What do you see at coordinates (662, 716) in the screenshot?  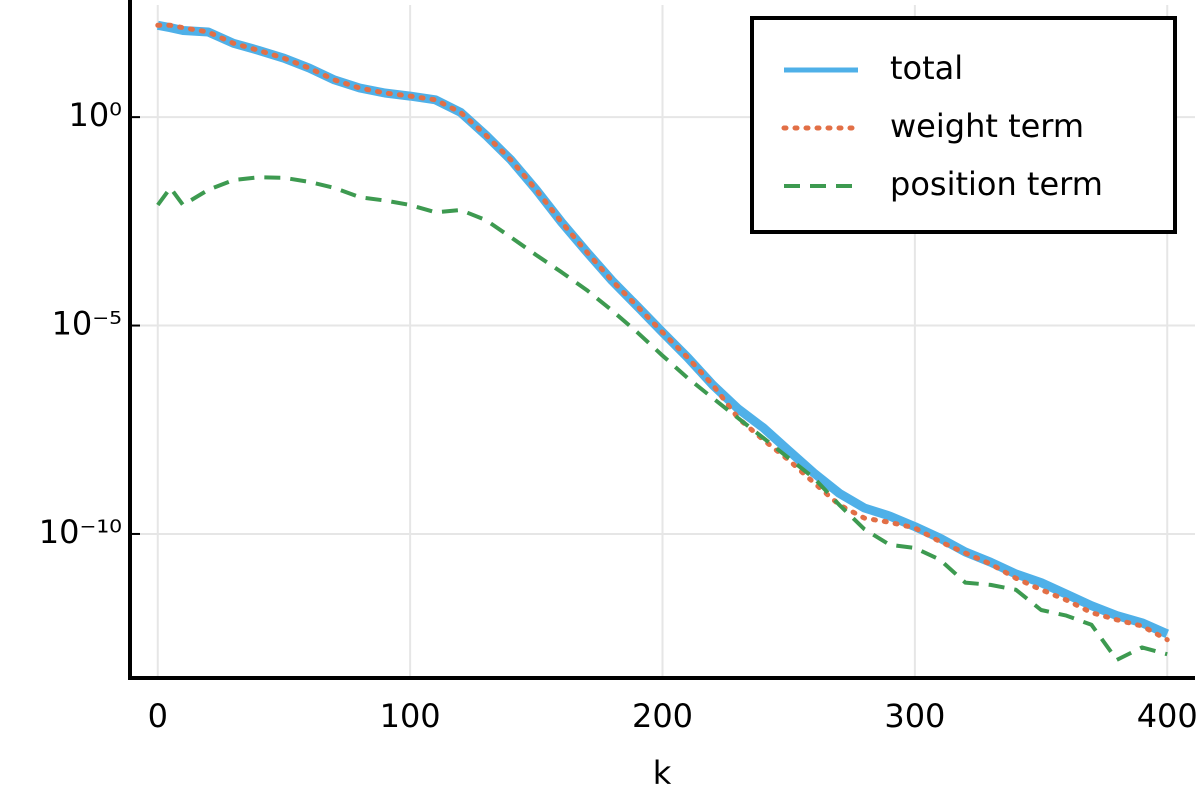 I see `x-tick-label: 200` at bounding box center [662, 716].